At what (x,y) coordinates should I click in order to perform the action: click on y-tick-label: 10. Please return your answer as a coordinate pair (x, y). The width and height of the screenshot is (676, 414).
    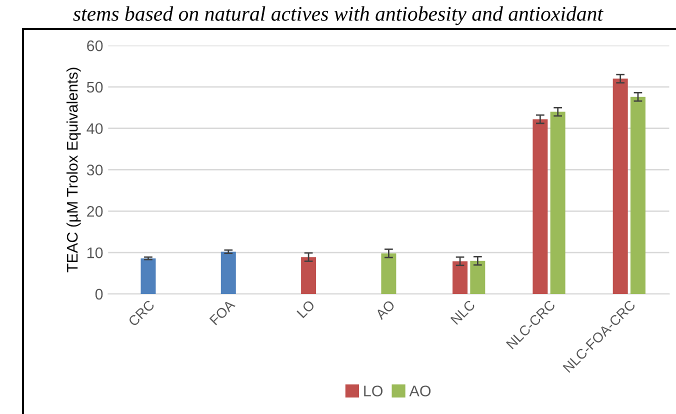
    Looking at the image, I should click on (95, 252).